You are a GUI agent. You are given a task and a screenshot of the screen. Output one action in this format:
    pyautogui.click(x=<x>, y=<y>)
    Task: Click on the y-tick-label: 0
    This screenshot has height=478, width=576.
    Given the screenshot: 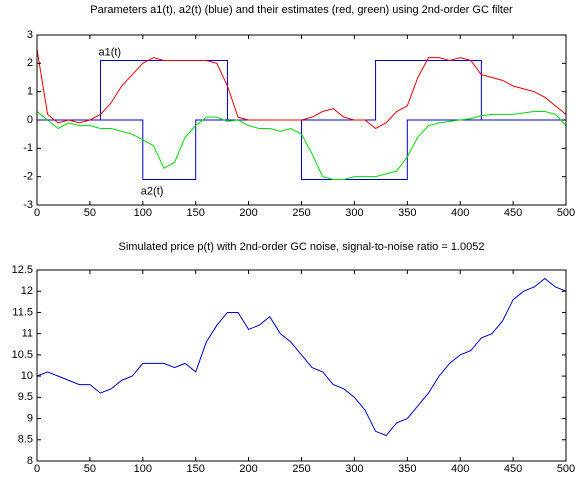 What is the action you would take?
    pyautogui.click(x=30, y=120)
    